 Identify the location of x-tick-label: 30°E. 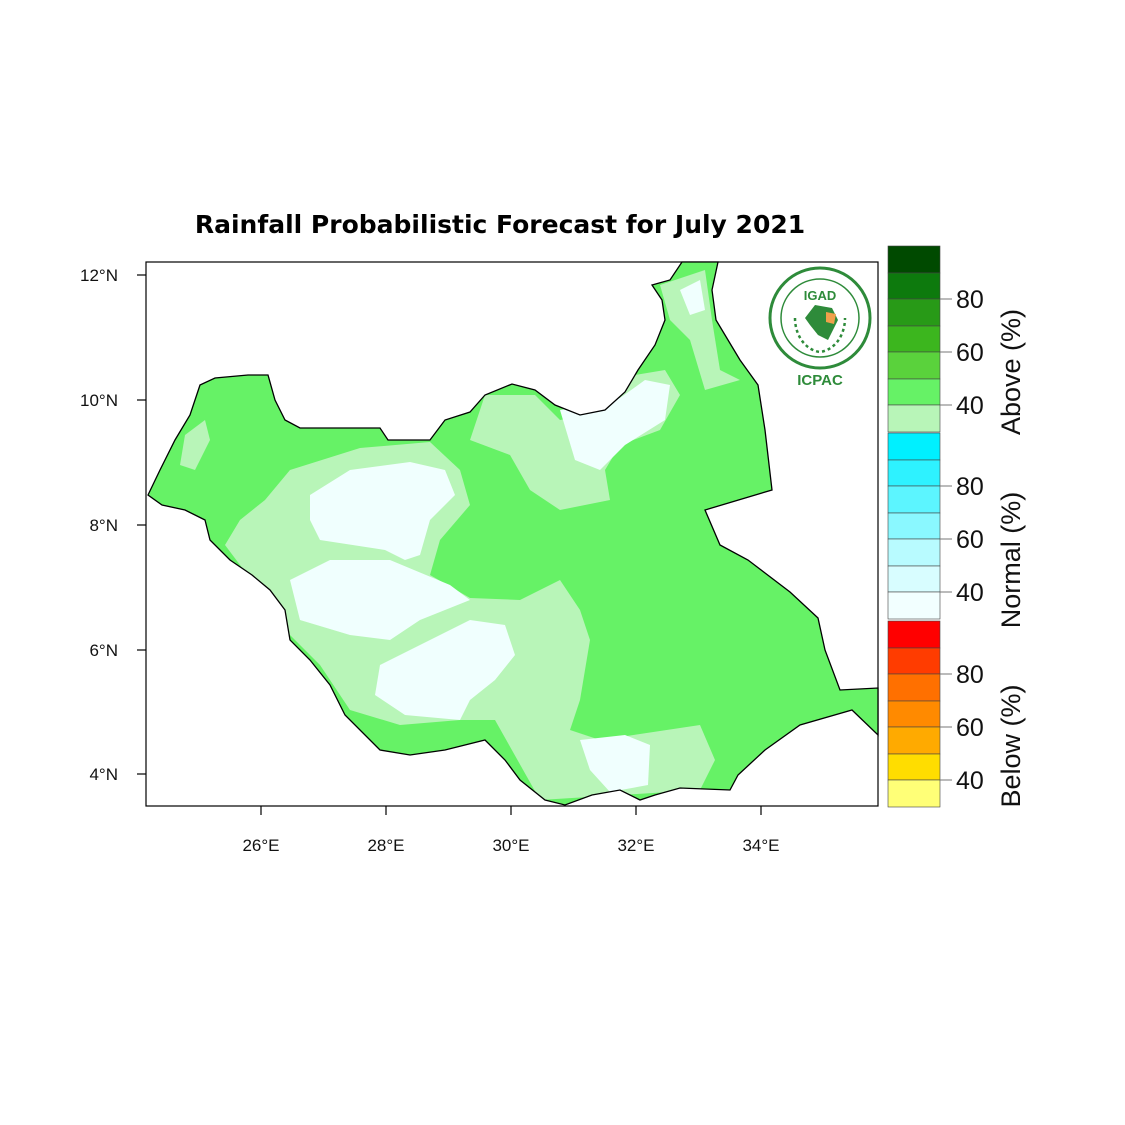
(510, 845).